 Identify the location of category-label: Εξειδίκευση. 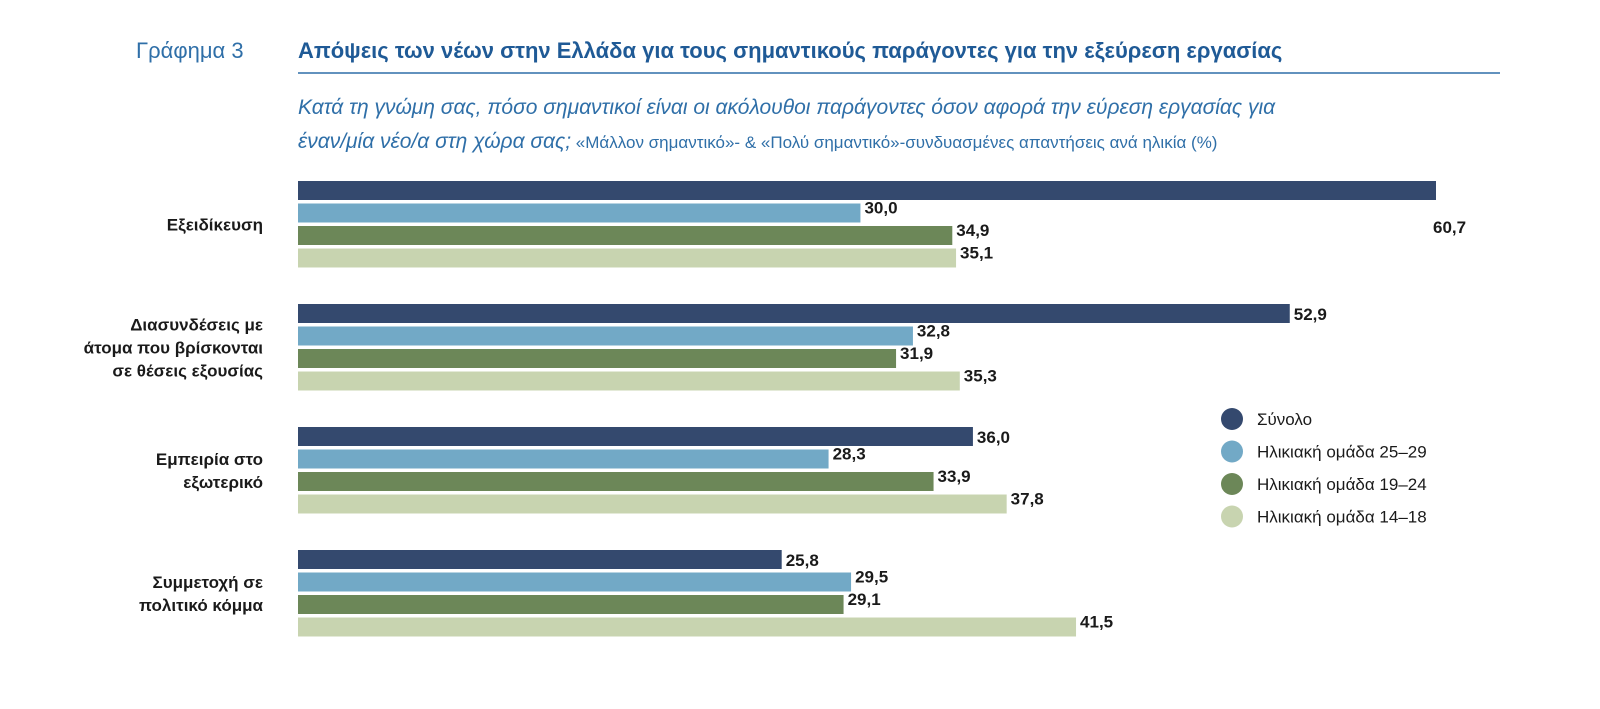
(215, 224).